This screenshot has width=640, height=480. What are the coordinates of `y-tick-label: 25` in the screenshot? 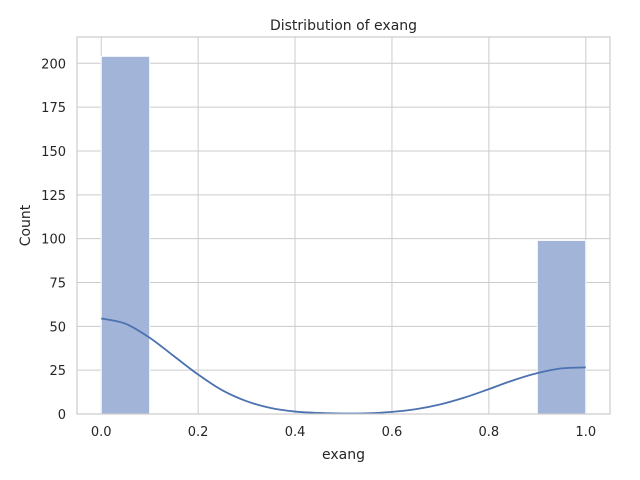 It's located at (57, 371).